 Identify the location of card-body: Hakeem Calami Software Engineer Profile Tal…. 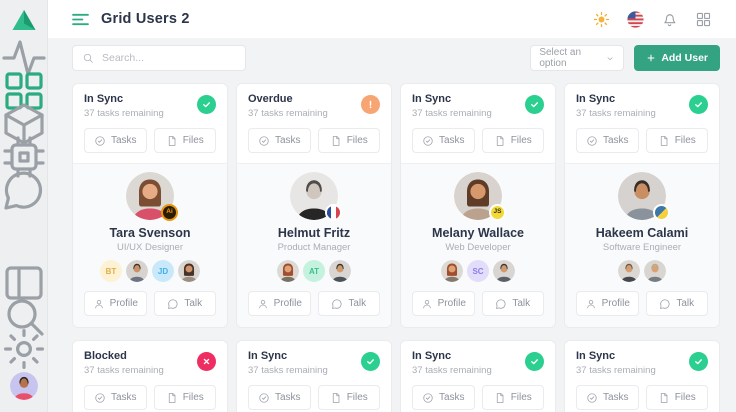
(642, 245).